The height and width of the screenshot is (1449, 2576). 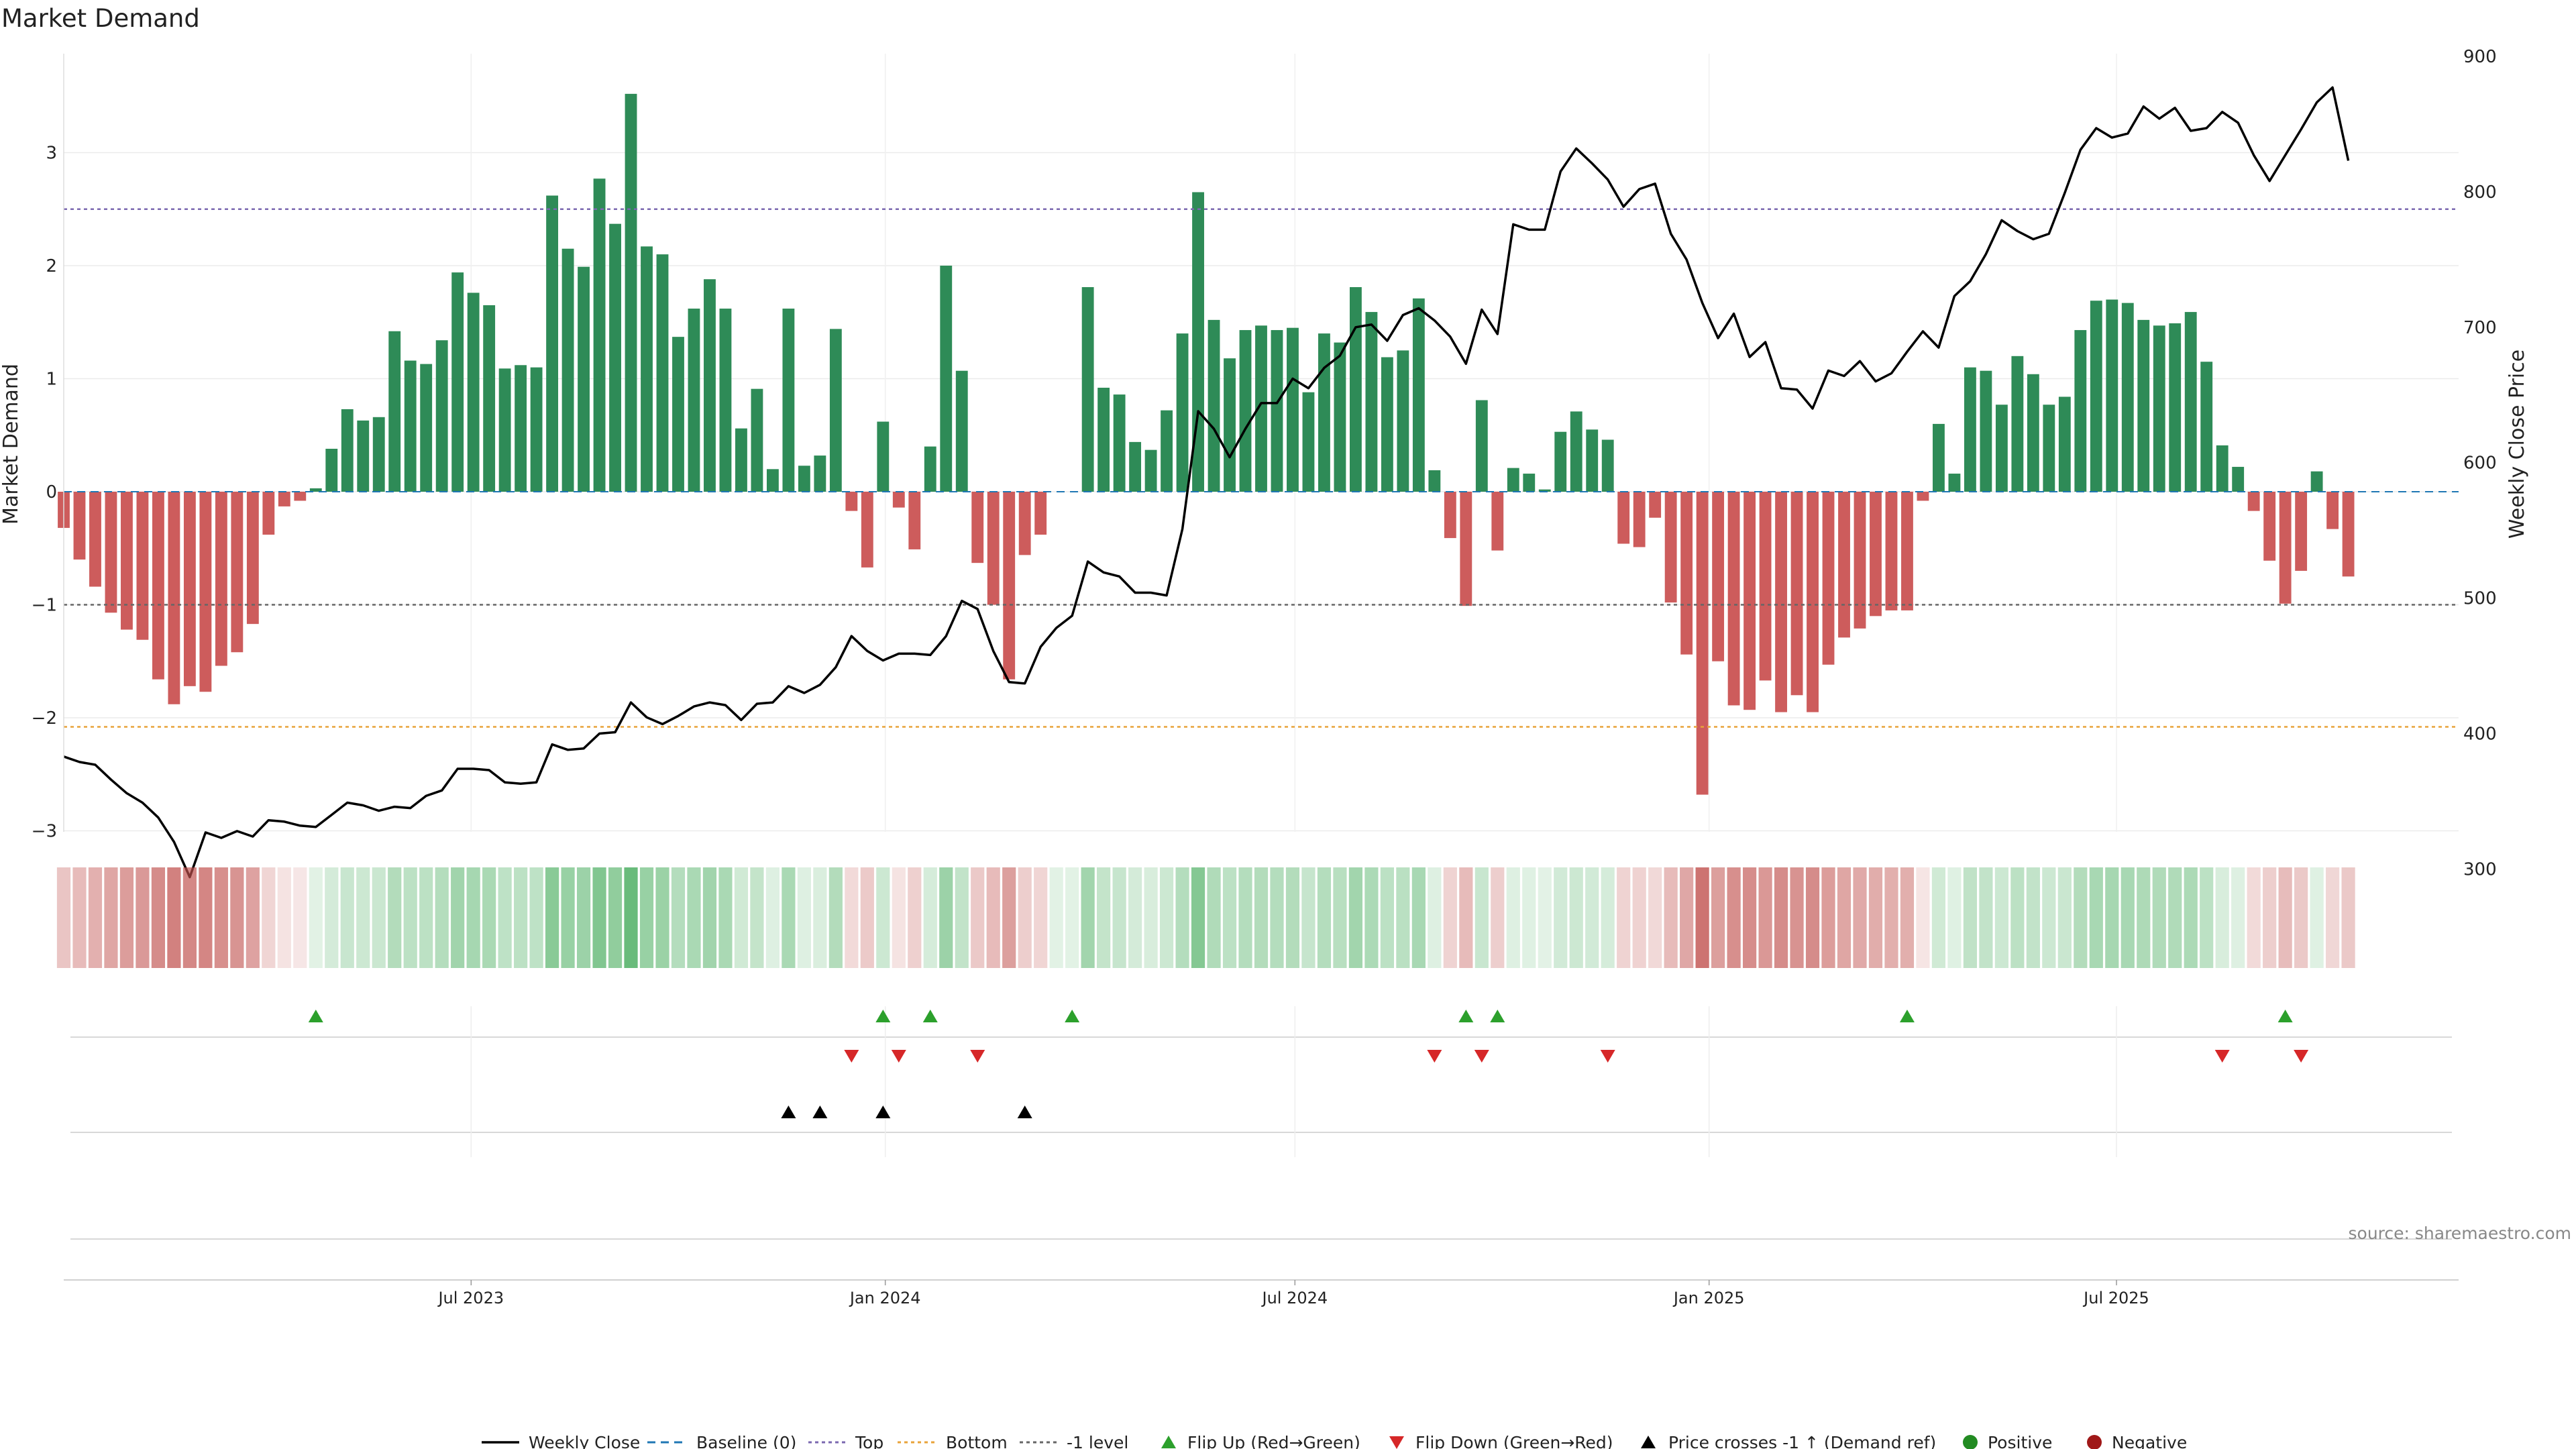 What do you see at coordinates (2480, 463) in the screenshot?
I see `y2-tick-label: 600` at bounding box center [2480, 463].